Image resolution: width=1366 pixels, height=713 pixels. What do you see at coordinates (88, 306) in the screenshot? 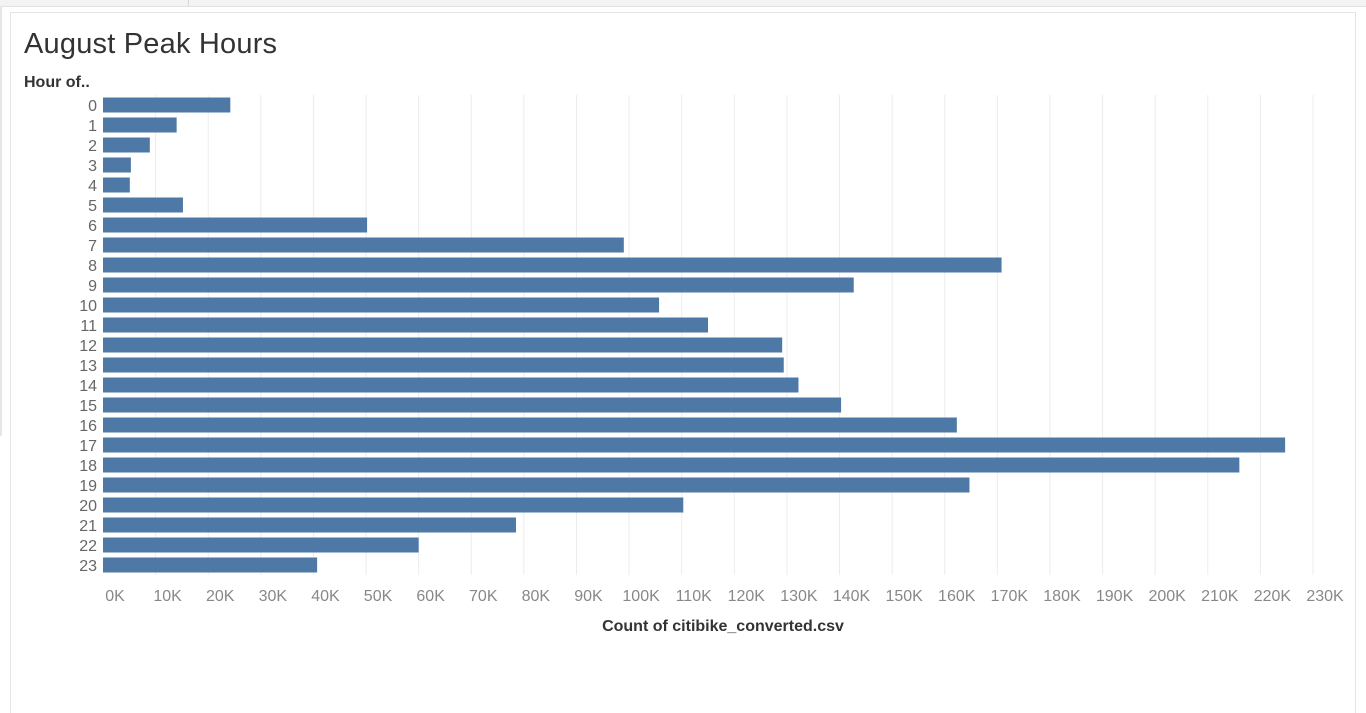
I see `y-tick-label: 10` at bounding box center [88, 306].